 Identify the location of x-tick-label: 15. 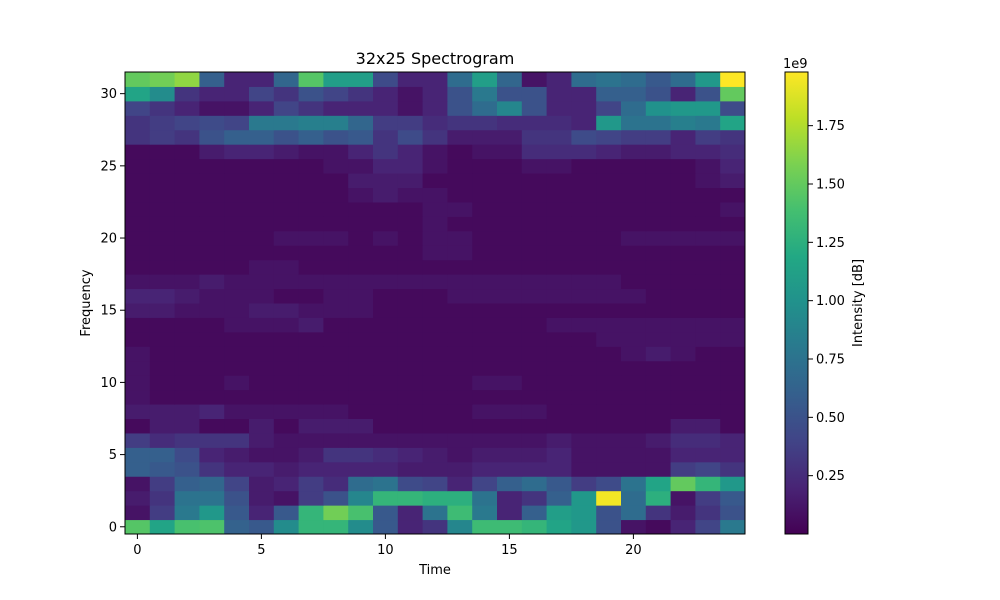
(509, 550).